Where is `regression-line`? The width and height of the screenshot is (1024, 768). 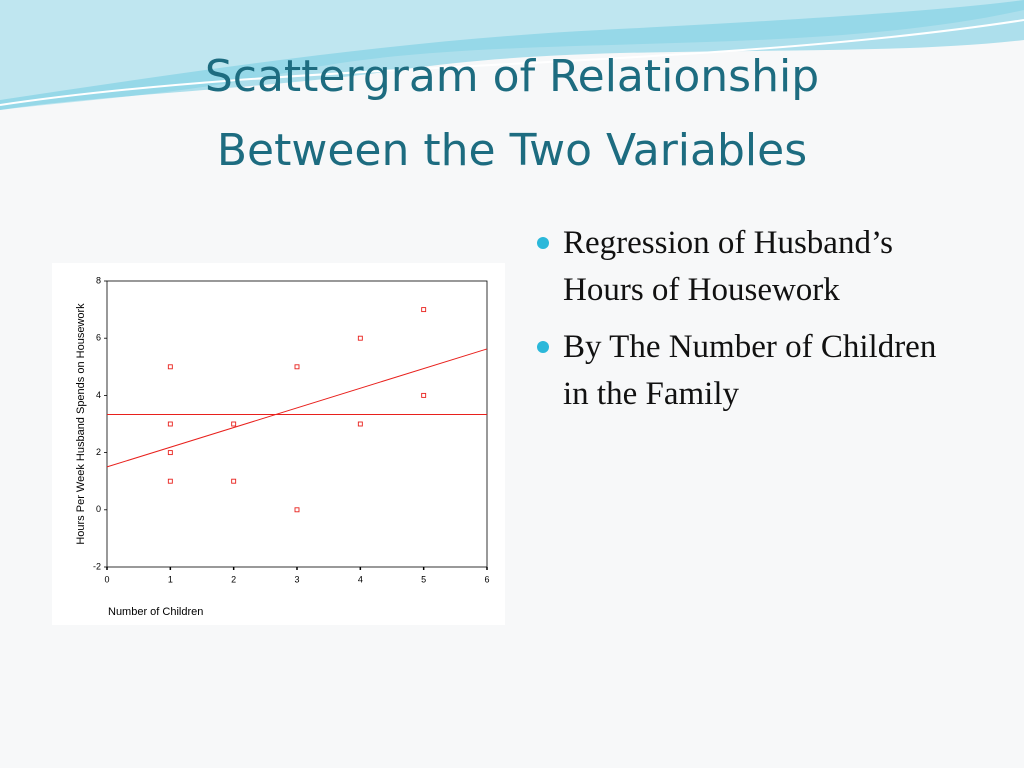
regression-line is located at coordinates (297, 408).